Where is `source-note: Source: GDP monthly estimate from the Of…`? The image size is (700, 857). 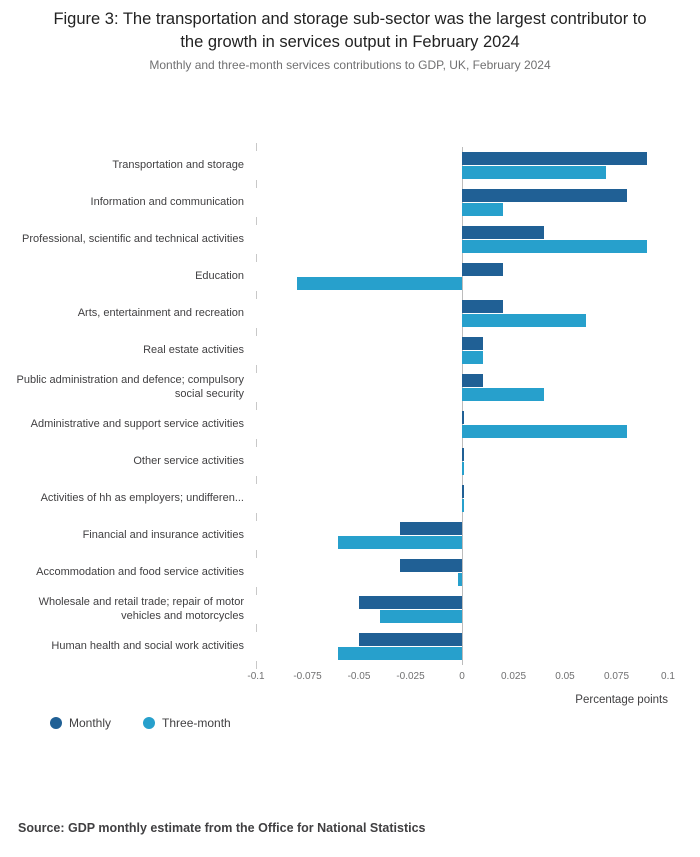
source-note: Source: GDP monthly estimate from the Of… is located at coordinates (222, 828).